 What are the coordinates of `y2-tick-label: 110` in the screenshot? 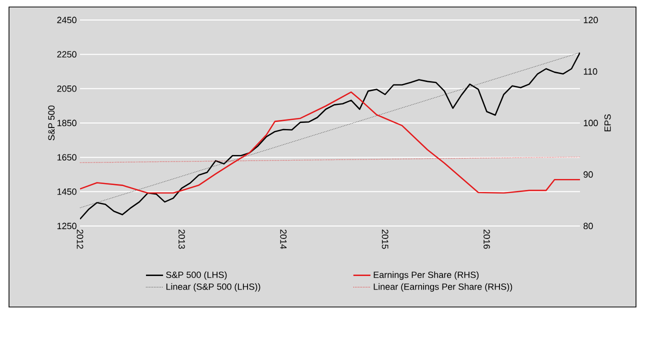 It's located at (591, 71).